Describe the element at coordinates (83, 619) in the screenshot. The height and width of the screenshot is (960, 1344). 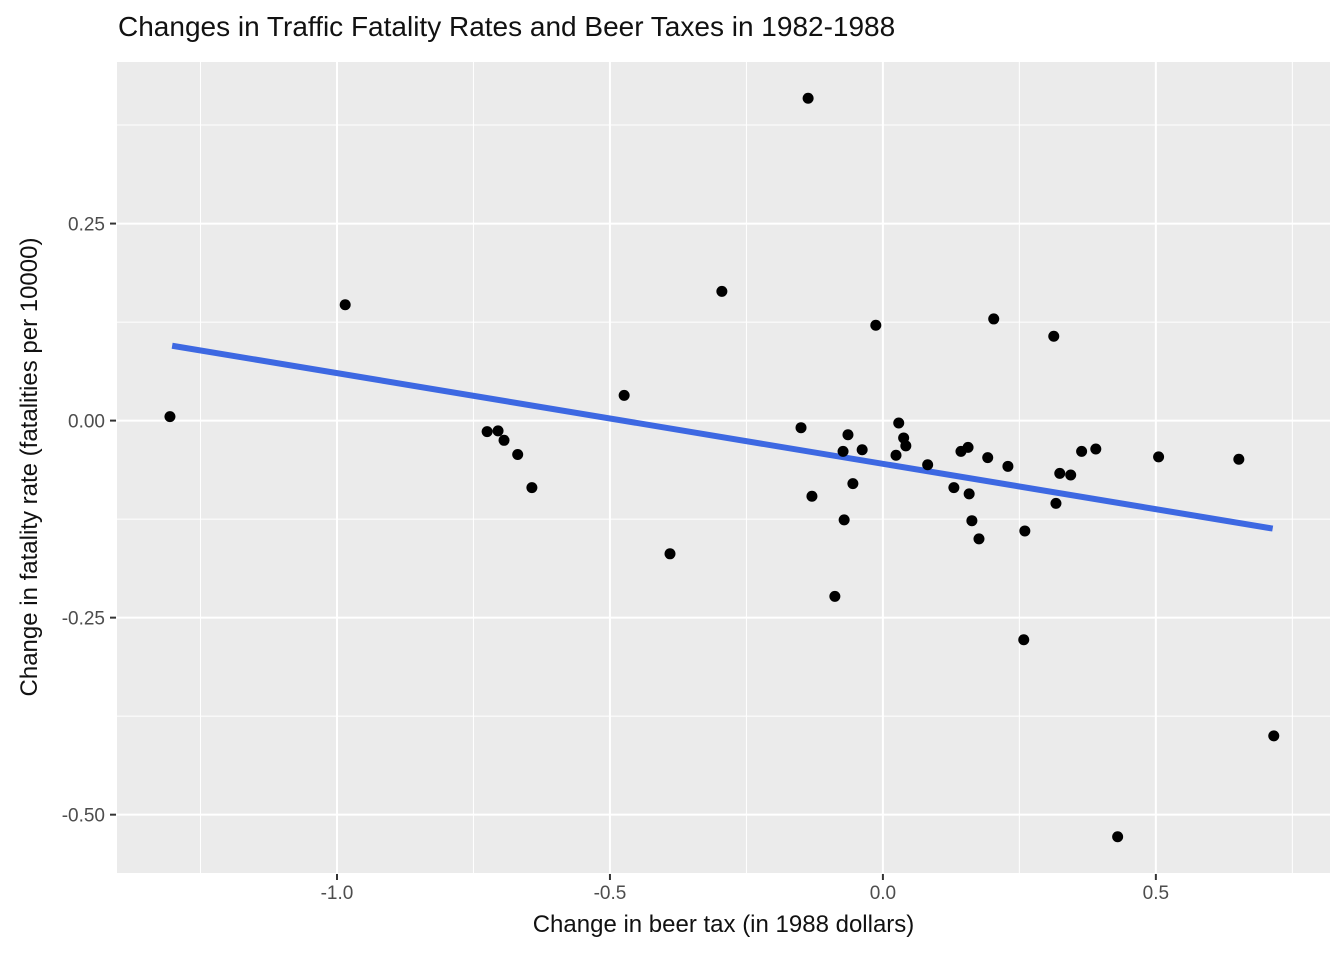
I see `y-tick-label: -0.25` at that location.